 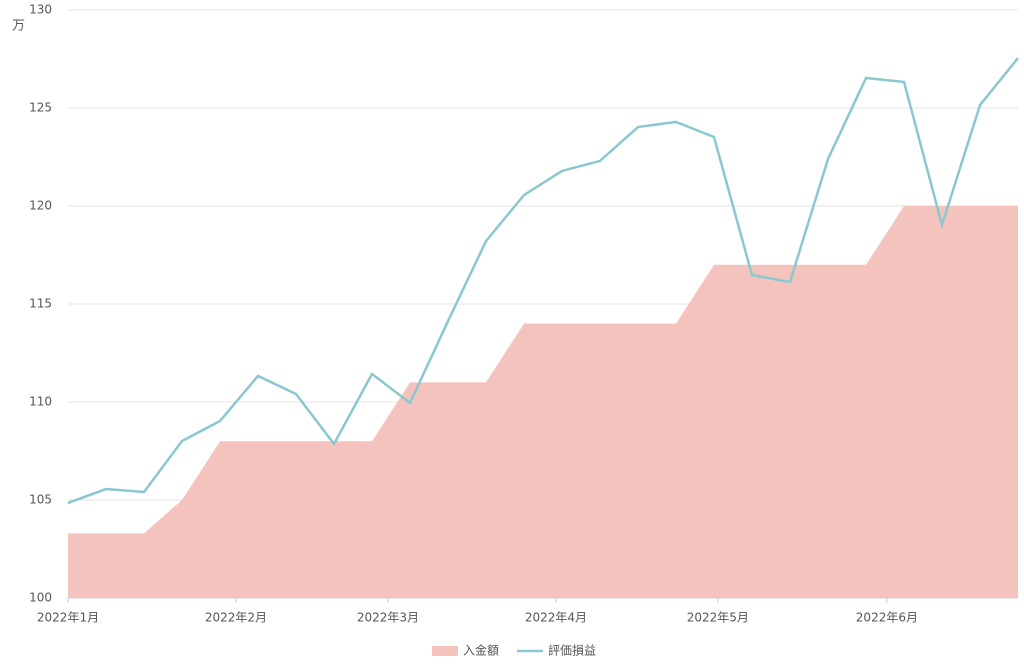 I want to click on y-tick-label: 110, so click(x=40, y=402).